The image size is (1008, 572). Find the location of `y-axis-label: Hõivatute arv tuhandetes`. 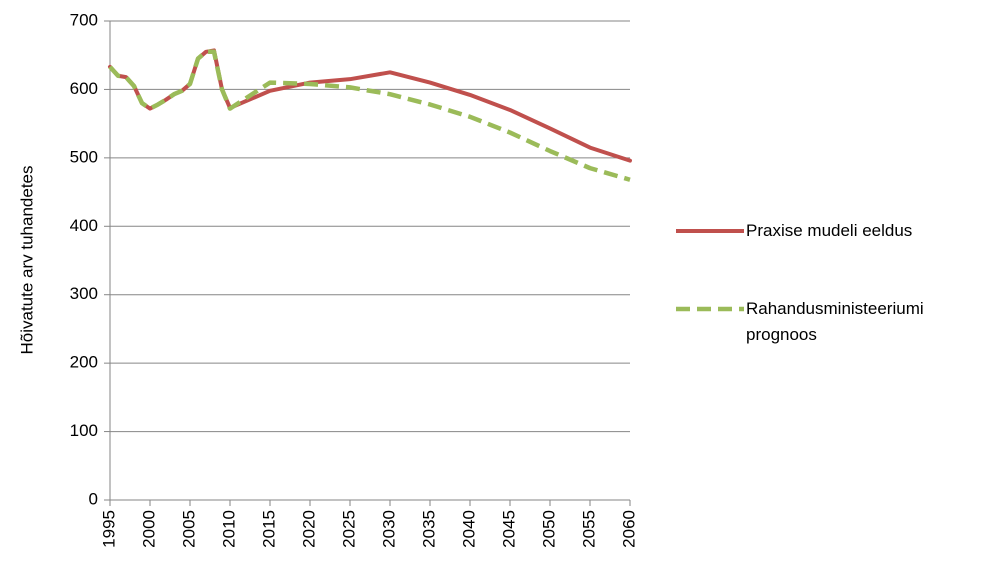

y-axis-label: Hõivatute arv tuhandetes is located at coordinates (26, 259).